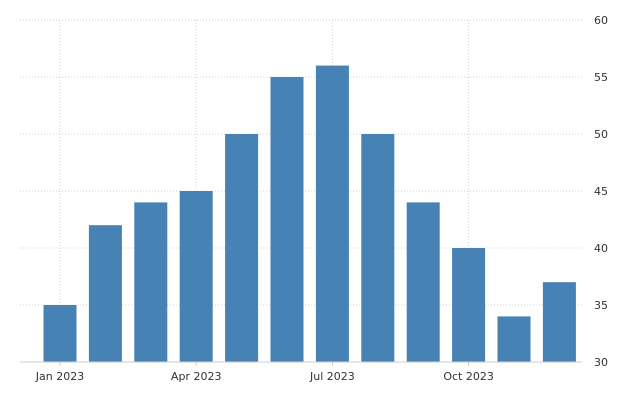 The width and height of the screenshot is (640, 400). What do you see at coordinates (601, 305) in the screenshot?
I see `y-tick-label: 35` at bounding box center [601, 305].